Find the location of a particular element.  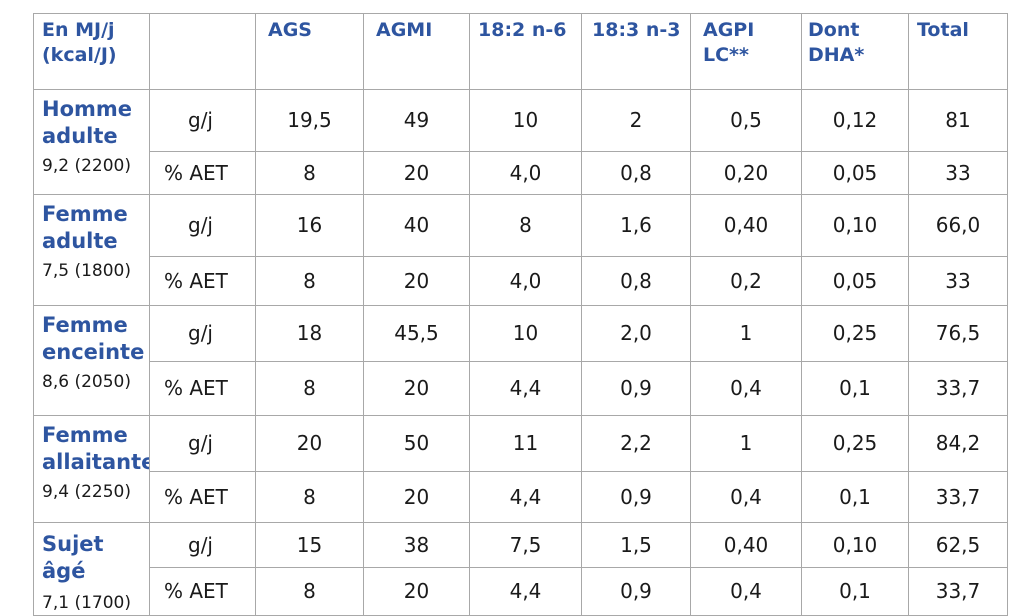

column-header-text: AGMI is located at coordinates (404, 30).